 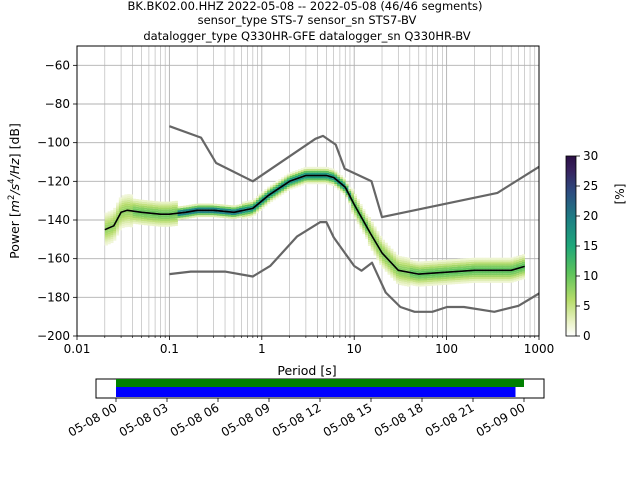 What do you see at coordinates (246, 419) in the screenshot?
I see `coverage-tick-label: 05-08 09` at bounding box center [246, 419].